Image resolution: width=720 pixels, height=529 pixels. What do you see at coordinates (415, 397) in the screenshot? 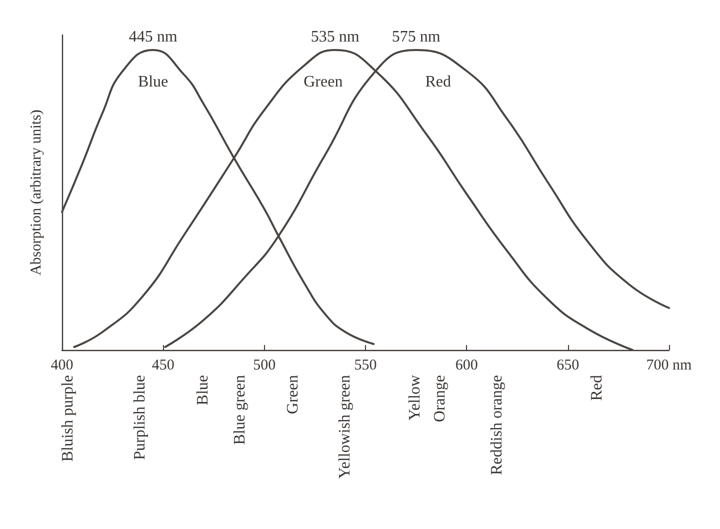
I see `text: Yellow` at bounding box center [415, 397].